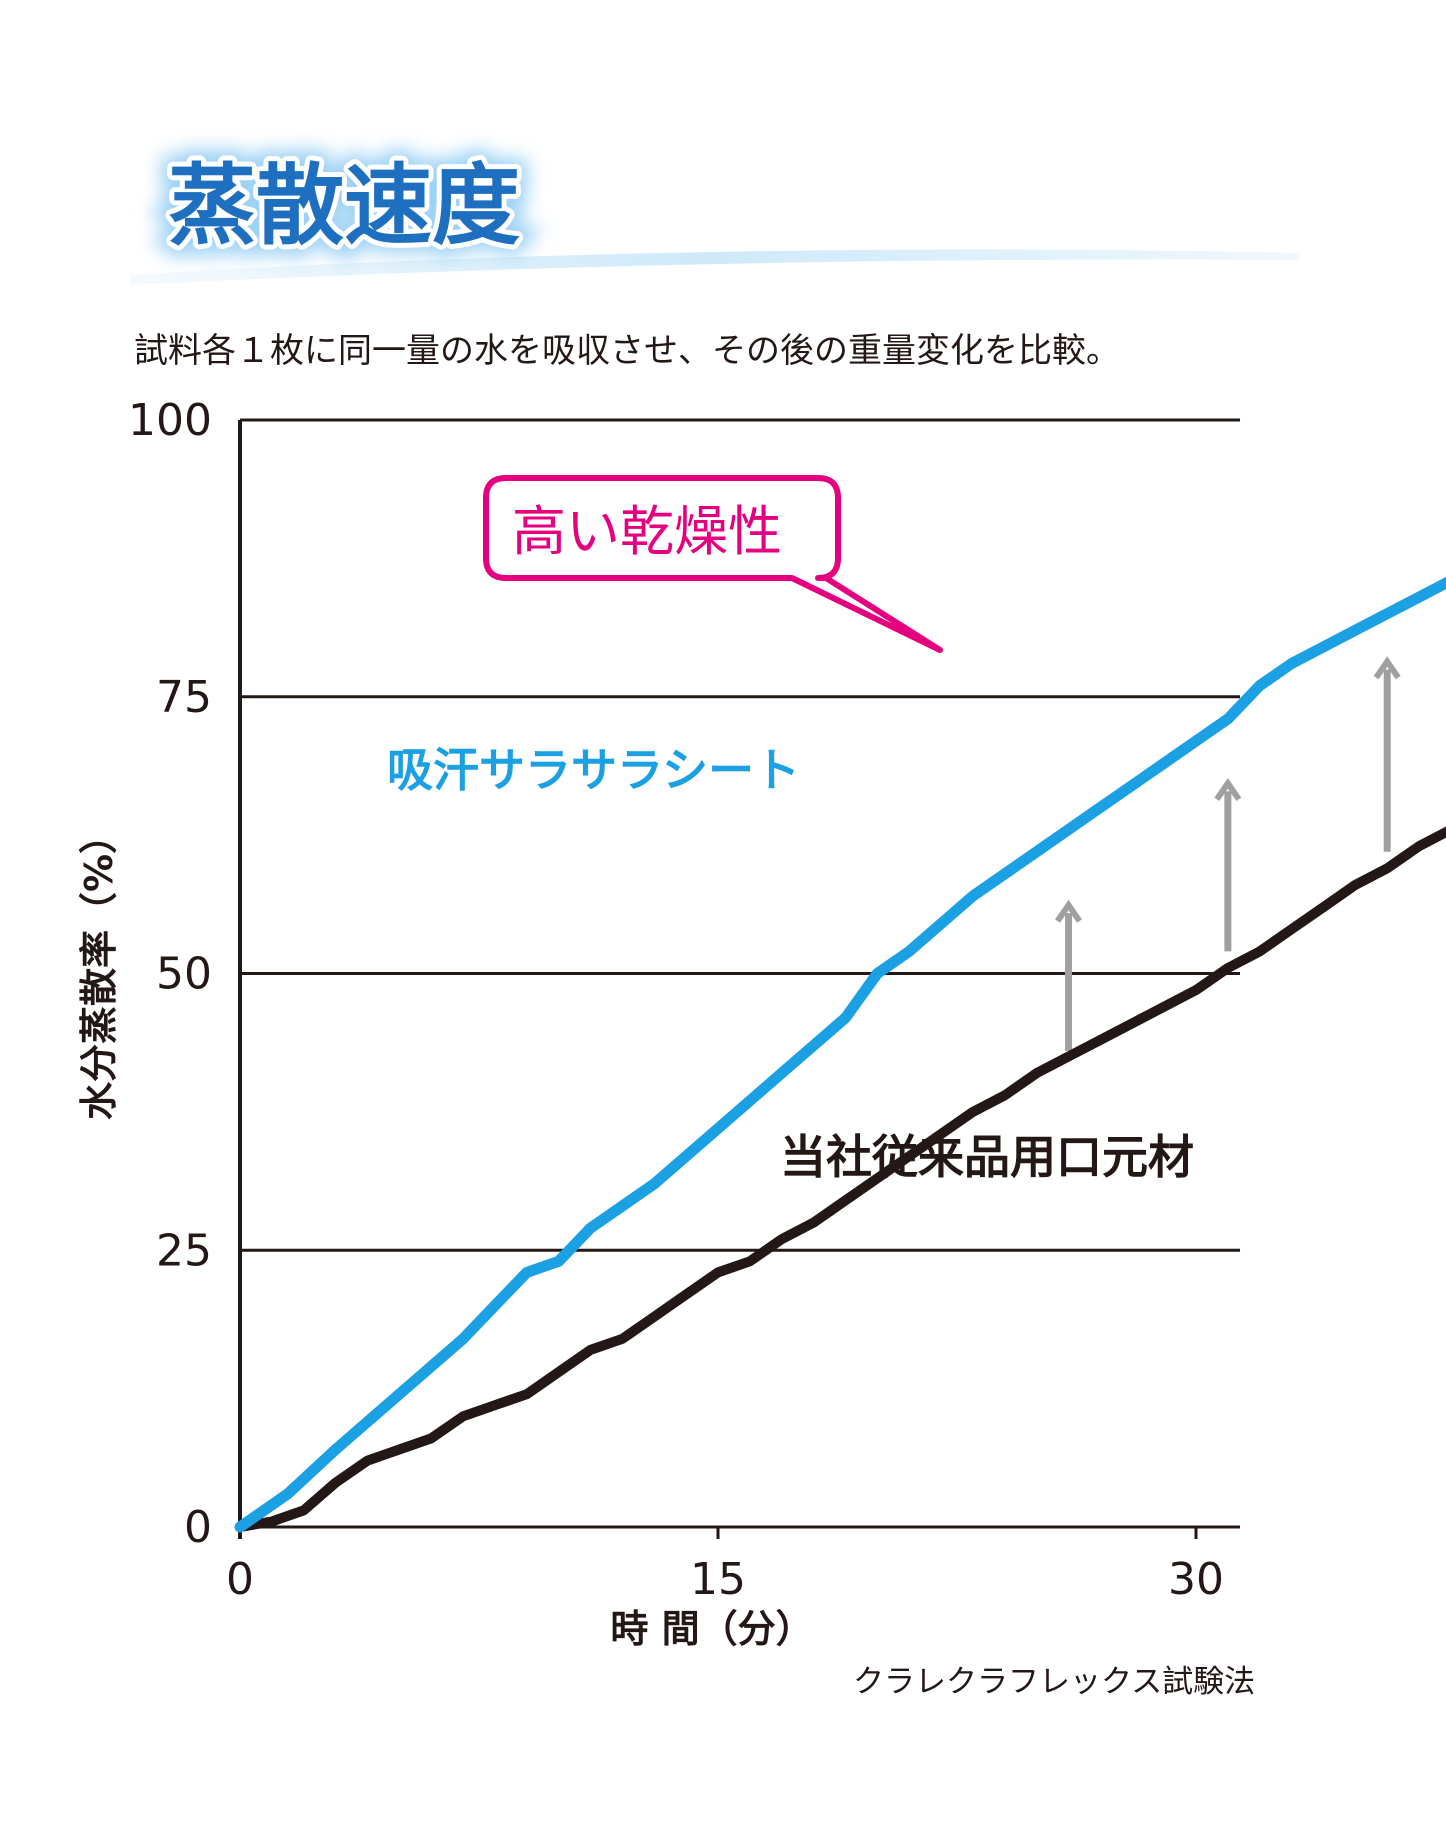 This screenshot has width=1446, height=1842. What do you see at coordinates (99, 968) in the screenshot?
I see `y-axis-title: 水分蒸散率（%）` at bounding box center [99, 968].